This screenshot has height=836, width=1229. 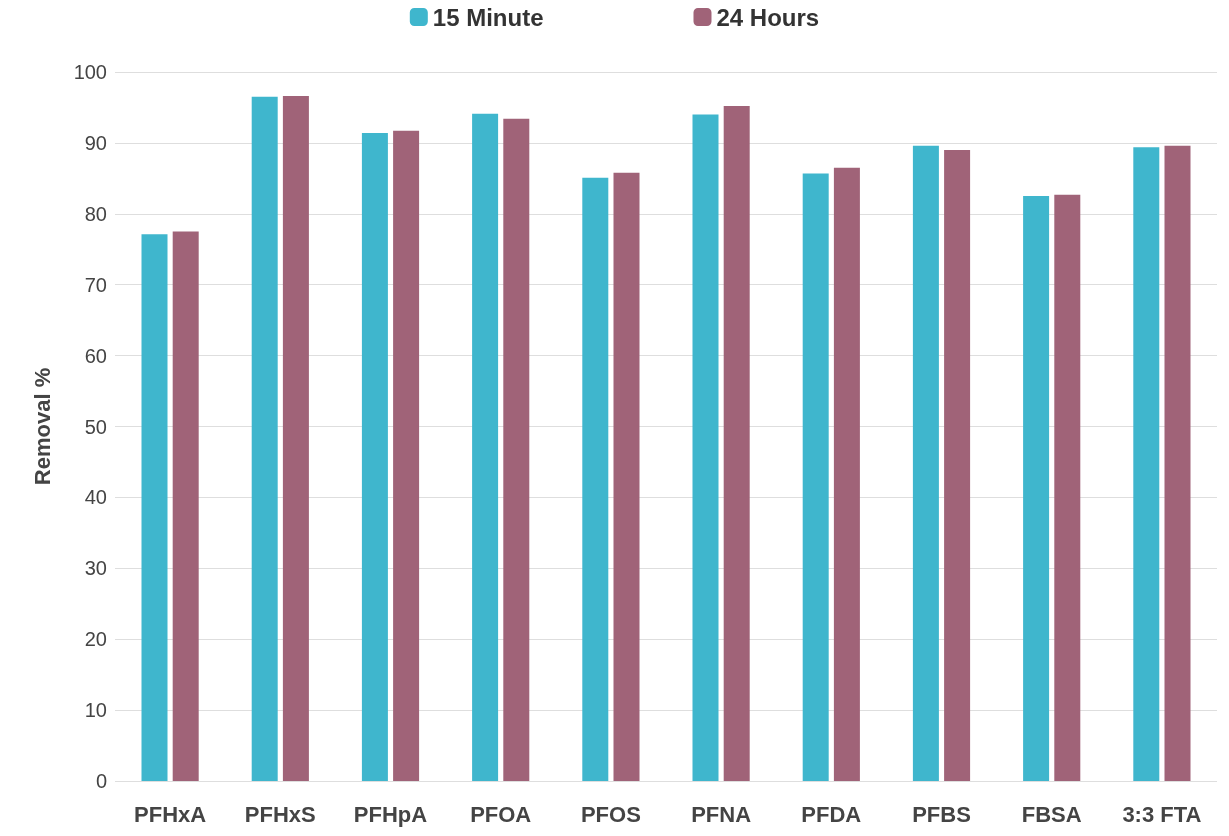 What do you see at coordinates (941, 814) in the screenshot?
I see `x-tick-label: PFBS` at bounding box center [941, 814].